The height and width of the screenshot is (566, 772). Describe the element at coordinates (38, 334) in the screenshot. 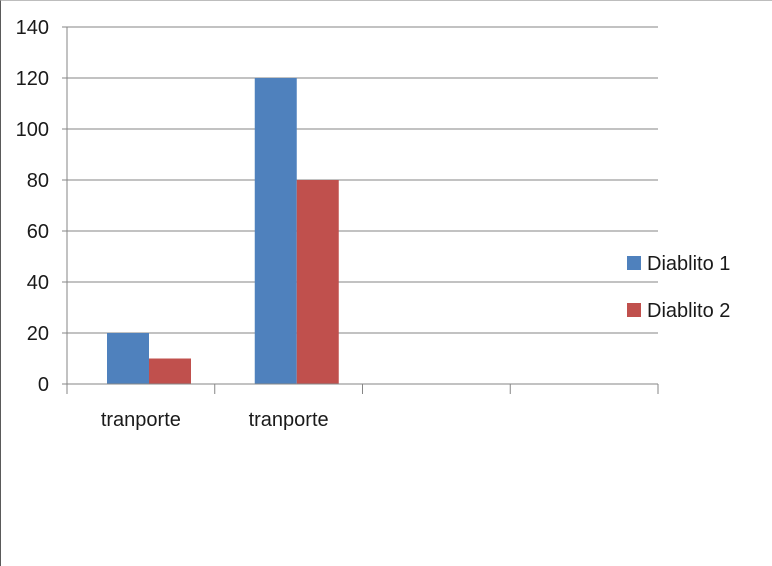

I see `y-tick-label: 20` at that location.